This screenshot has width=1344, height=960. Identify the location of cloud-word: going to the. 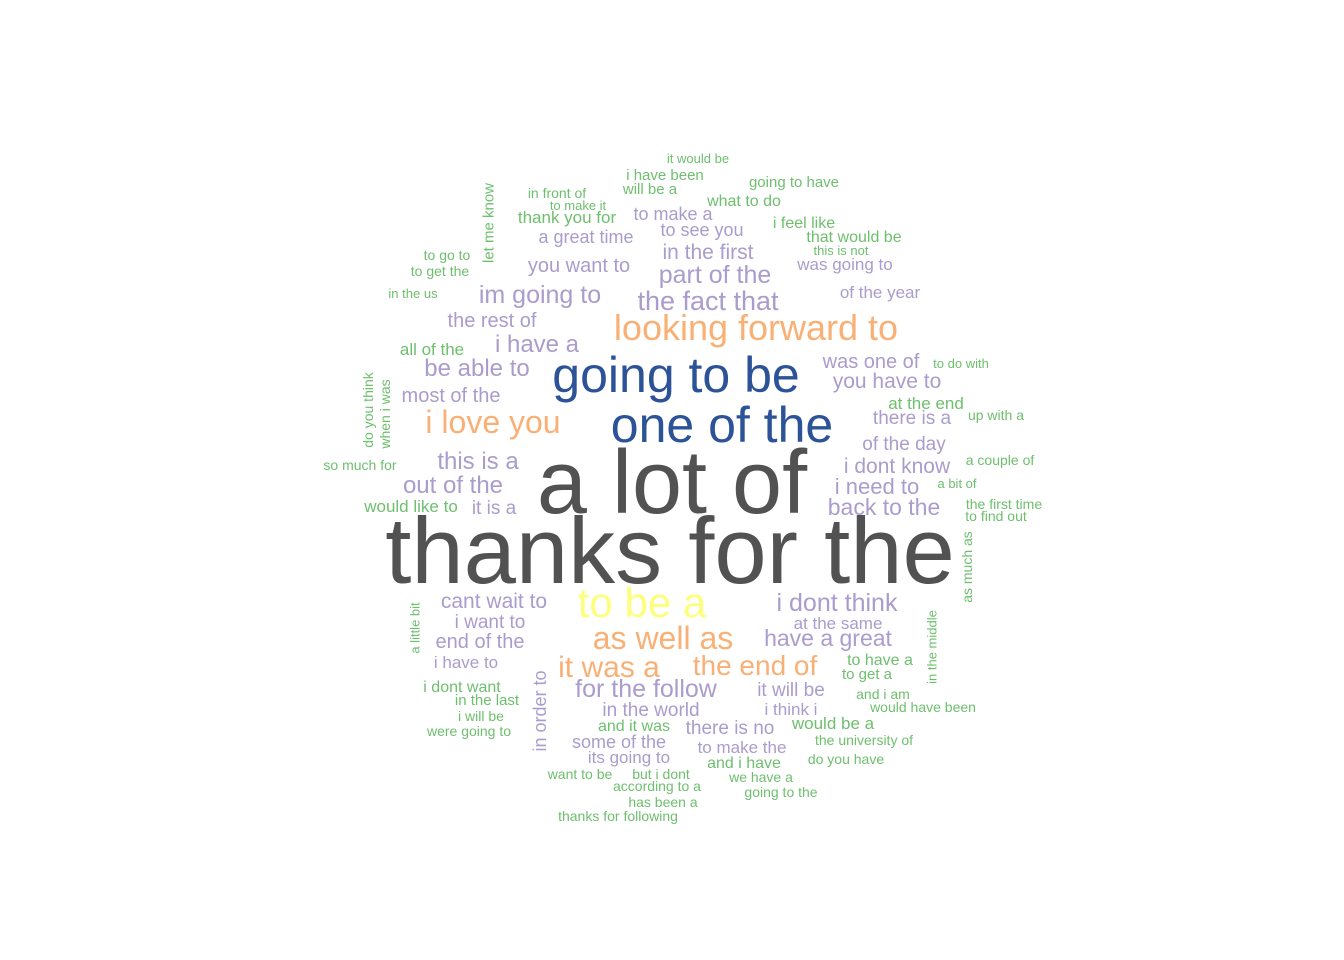
(780, 792).